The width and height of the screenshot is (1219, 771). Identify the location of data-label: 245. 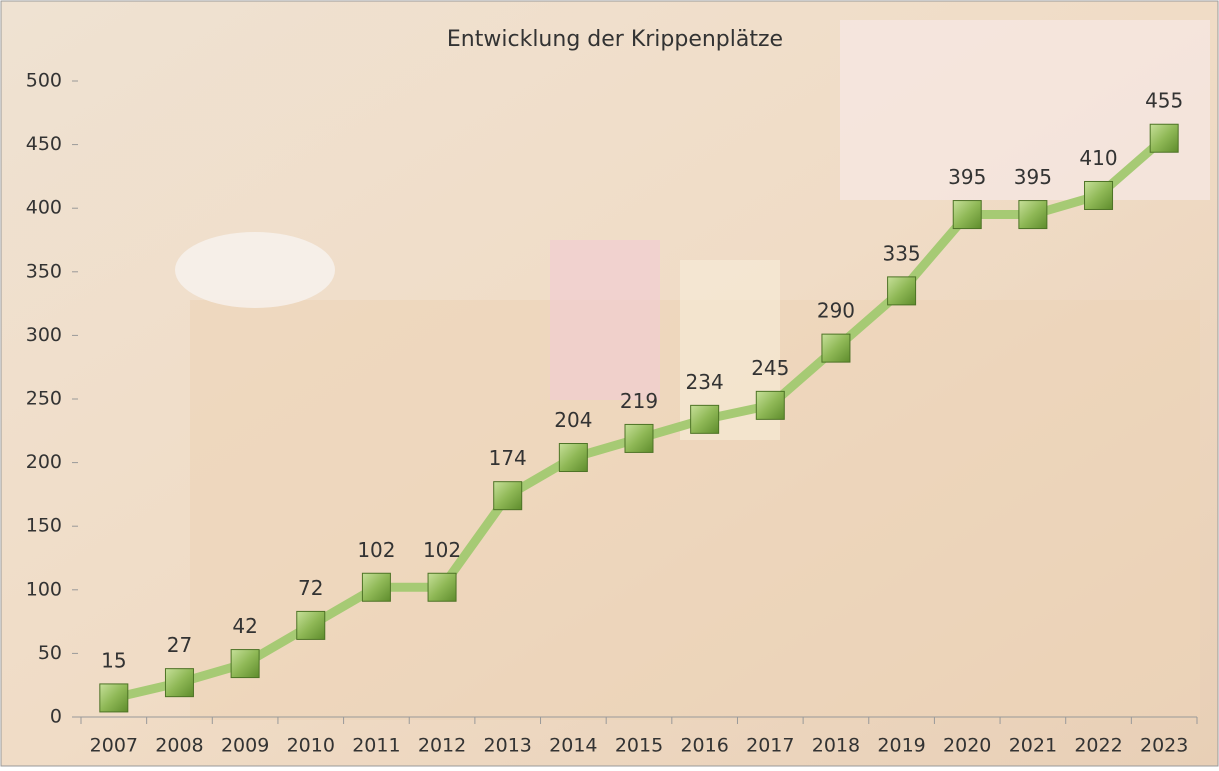
(770, 368).